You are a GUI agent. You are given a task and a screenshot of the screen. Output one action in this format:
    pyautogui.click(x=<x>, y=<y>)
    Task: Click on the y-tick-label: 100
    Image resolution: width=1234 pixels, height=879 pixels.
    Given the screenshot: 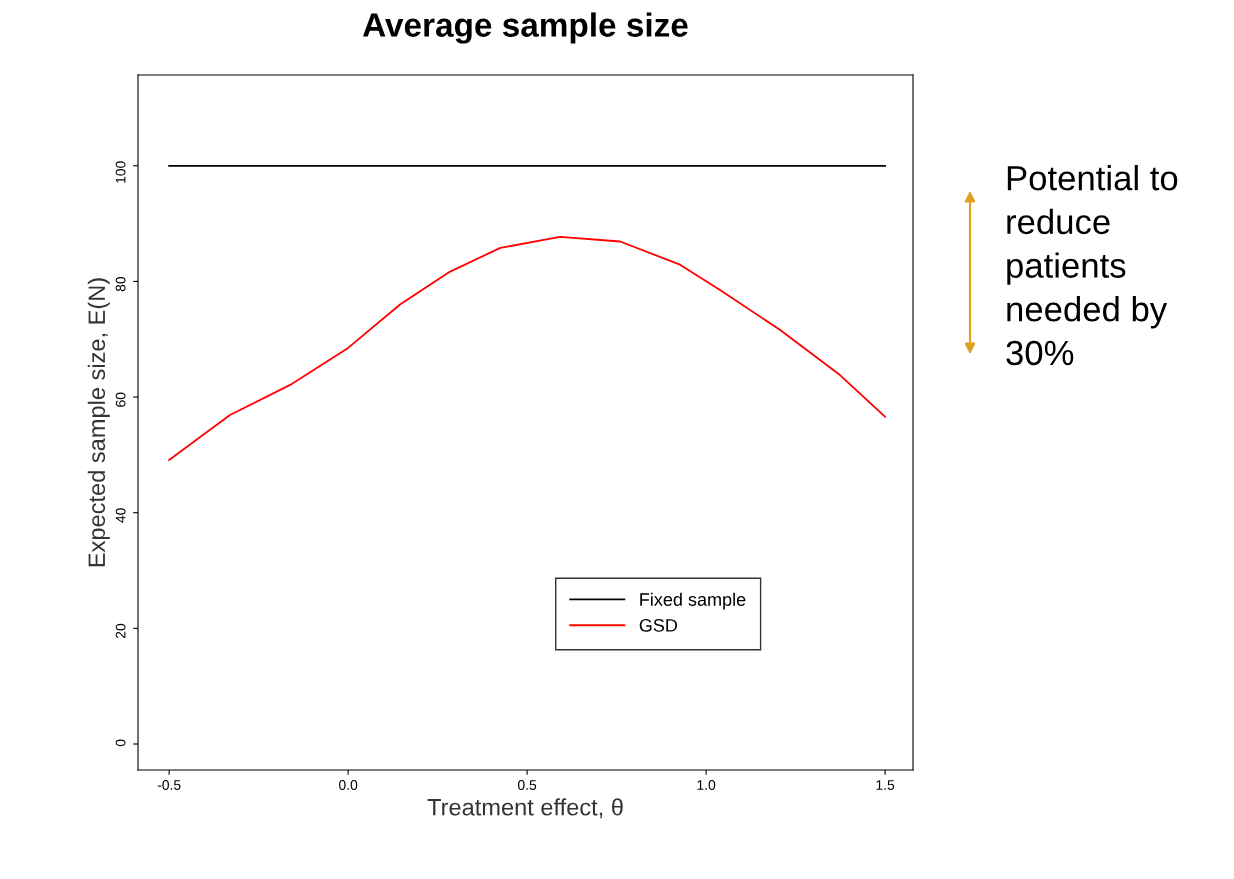 What is the action you would take?
    pyautogui.click(x=120, y=172)
    